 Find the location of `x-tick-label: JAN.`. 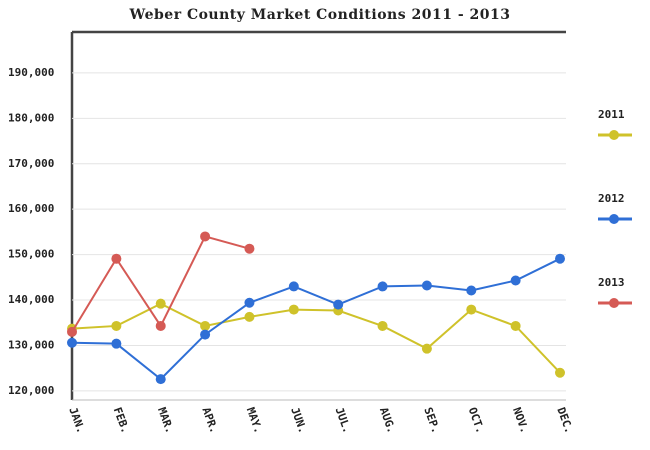

x-tick-label: JAN. is located at coordinates (76, 420).